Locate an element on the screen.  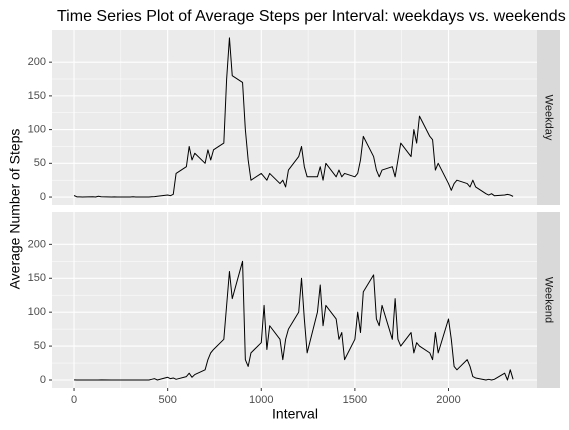
facet-label: Weekday is located at coordinates (549, 118).